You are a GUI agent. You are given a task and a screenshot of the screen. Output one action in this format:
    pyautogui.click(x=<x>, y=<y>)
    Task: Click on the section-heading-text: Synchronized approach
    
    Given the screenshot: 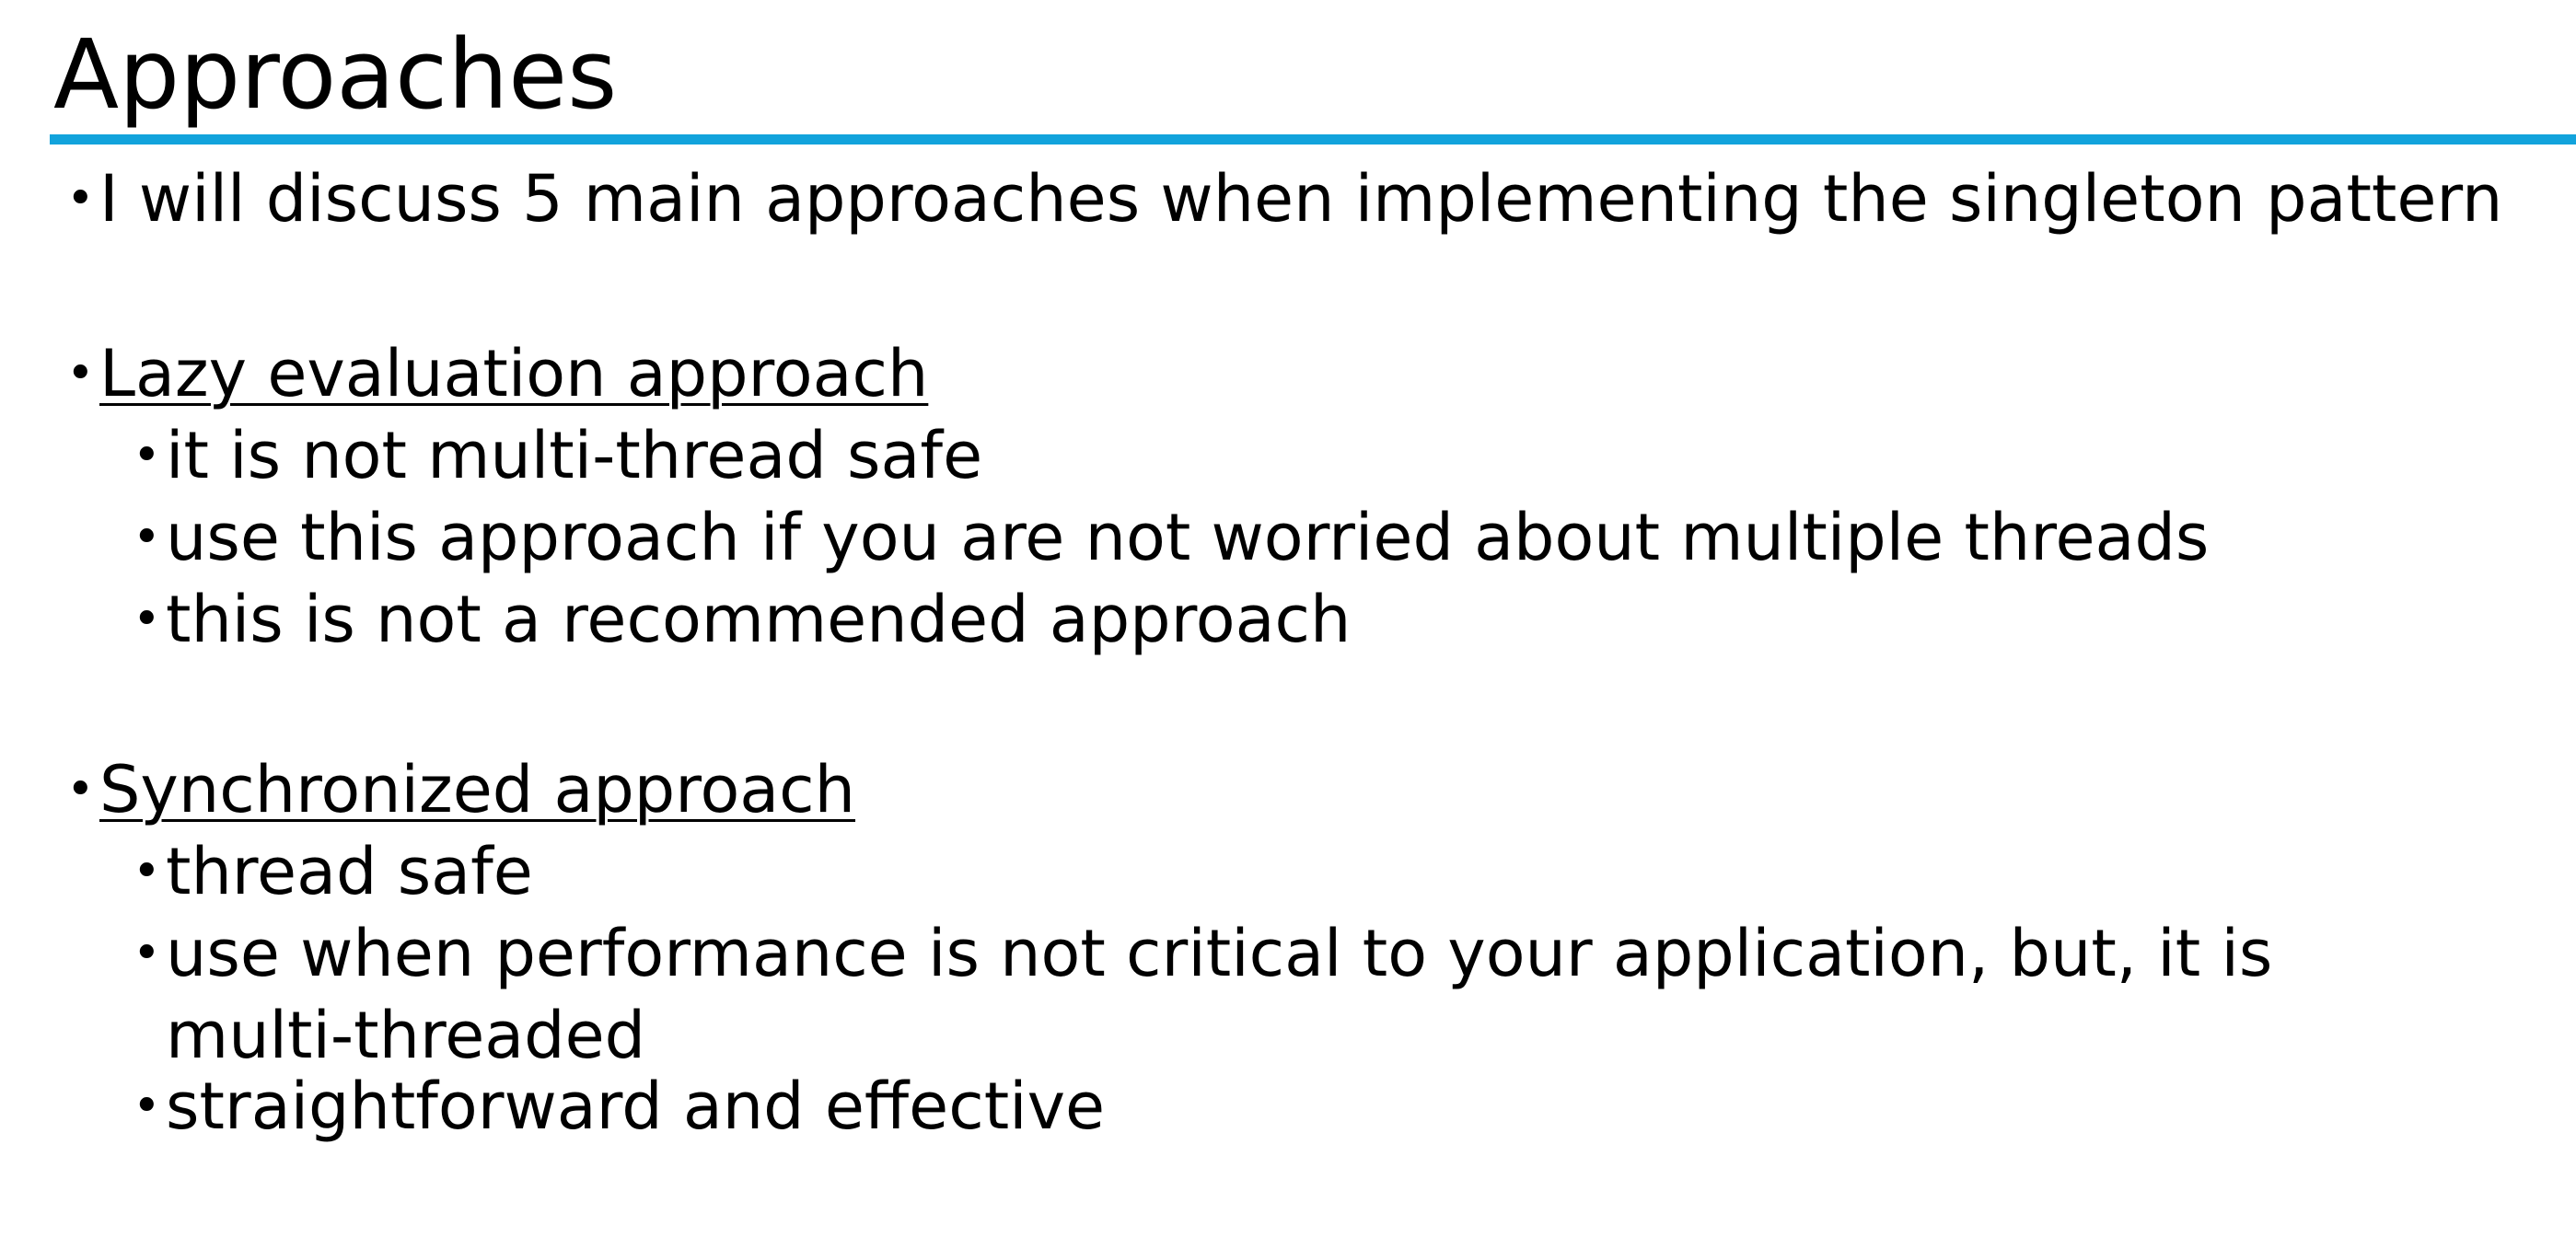 What is the action you would take?
    pyautogui.click(x=477, y=789)
    